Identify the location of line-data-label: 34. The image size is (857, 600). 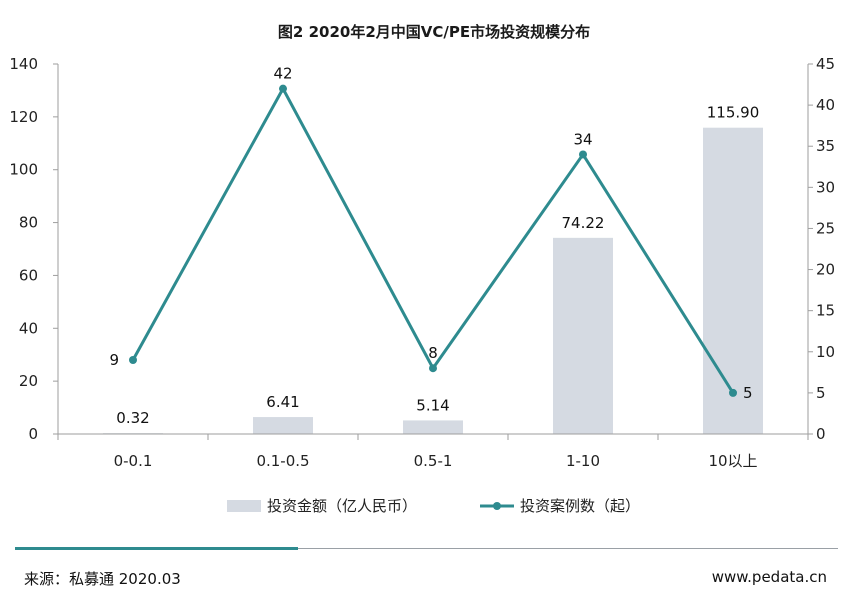
(582, 139).